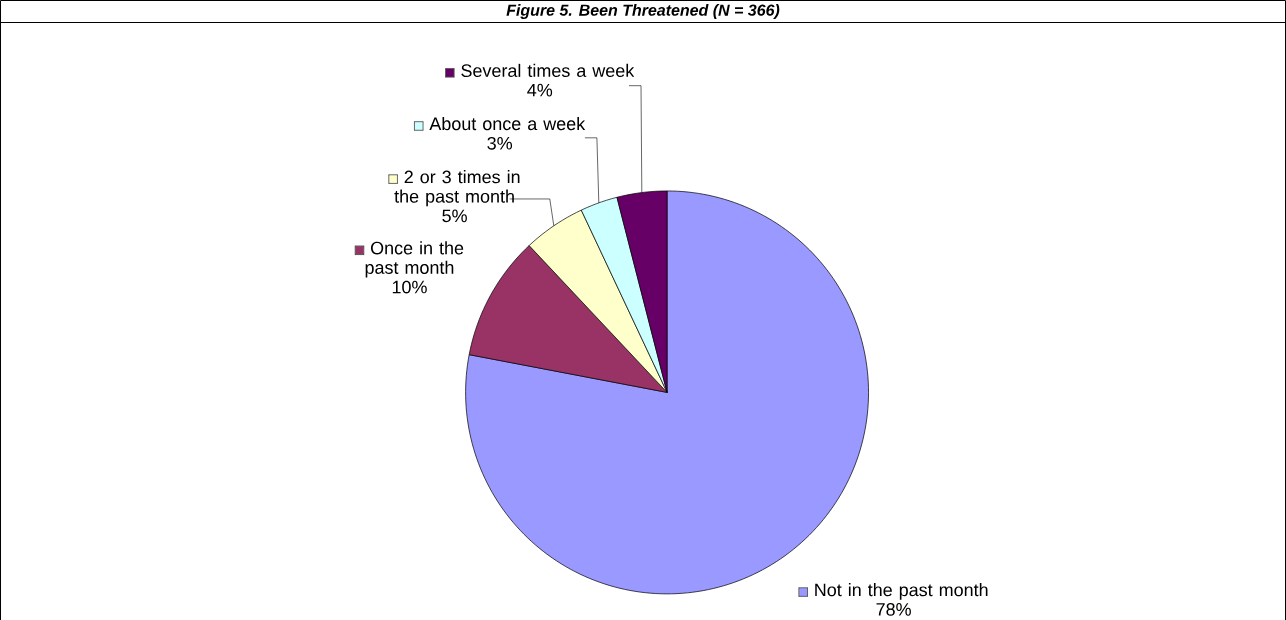 Image resolution: width=1286 pixels, height=620 pixels. I want to click on legend-label: Several times a week, so click(548, 70).